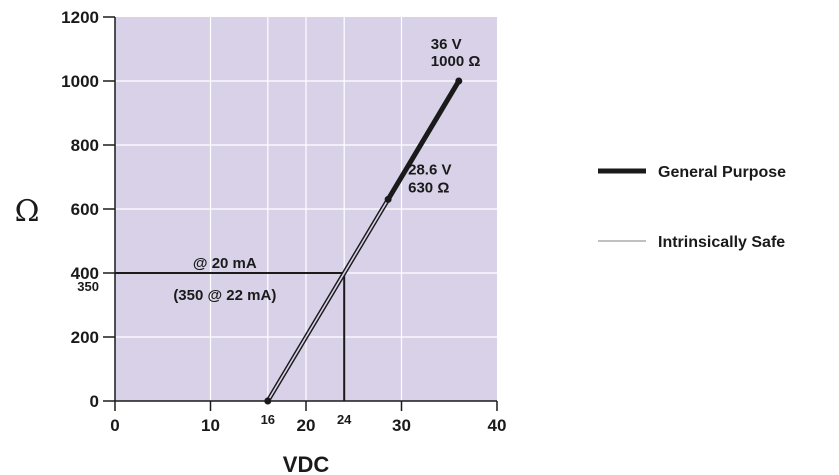 This screenshot has height=475, width=839. What do you see at coordinates (85, 145) in the screenshot?
I see `y-tick-label: 800` at bounding box center [85, 145].